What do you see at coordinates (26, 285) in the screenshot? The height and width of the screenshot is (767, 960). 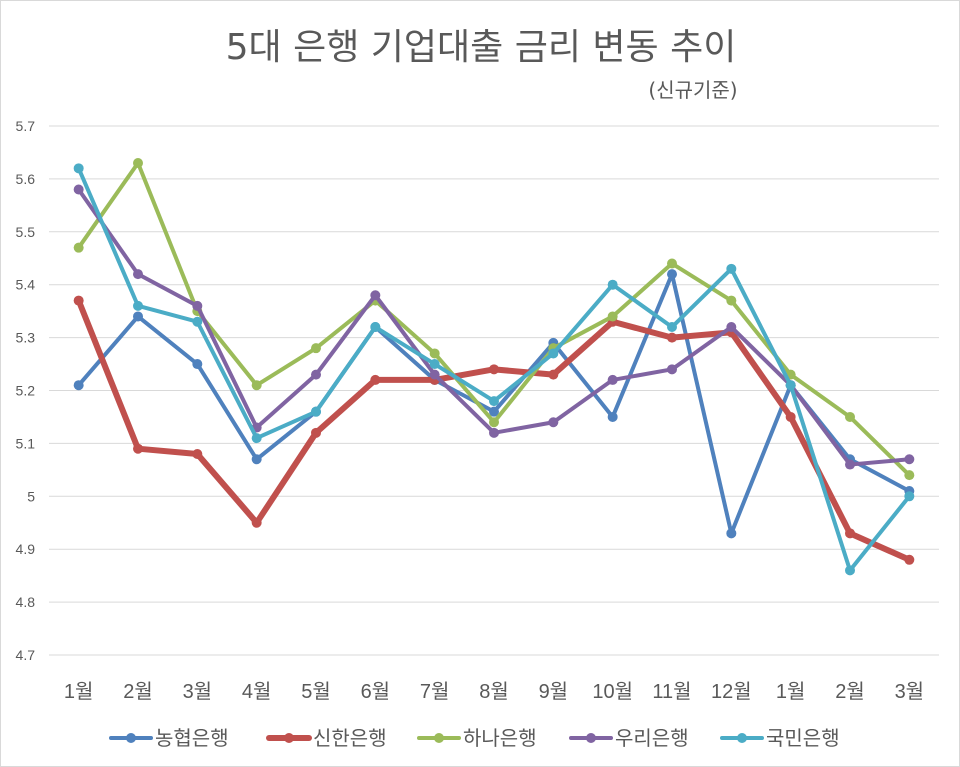 I see `y-tick-label: 5.4` at bounding box center [26, 285].